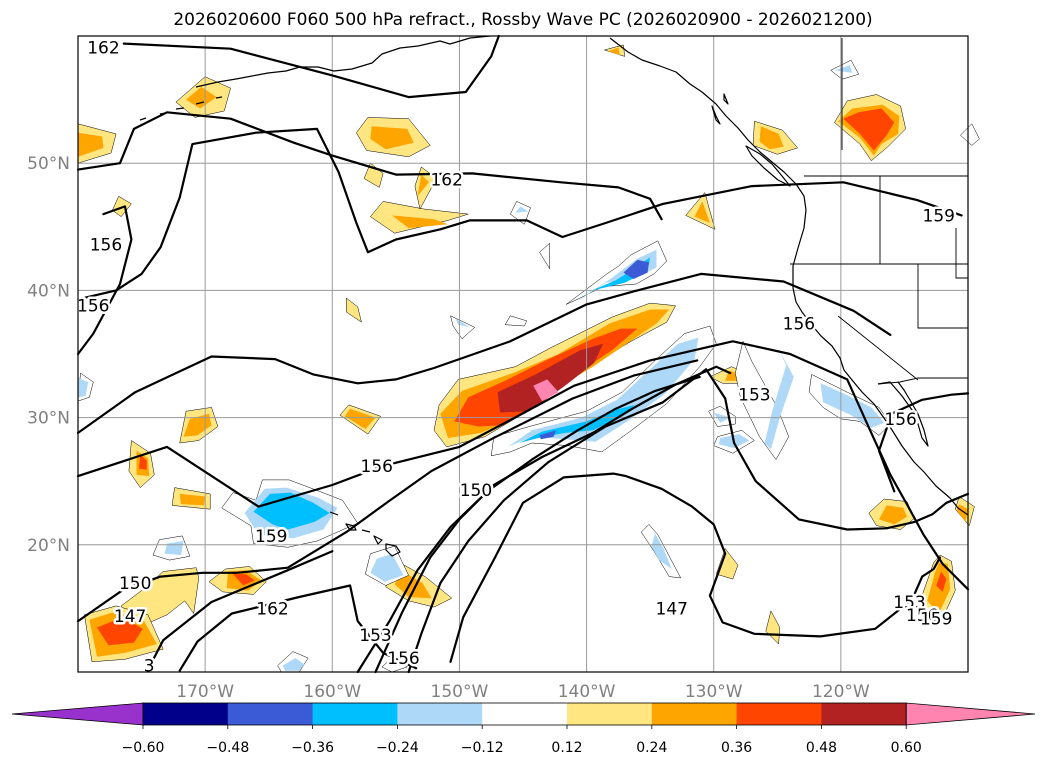  I want to click on y-tick-label: 20°N, so click(48, 546).